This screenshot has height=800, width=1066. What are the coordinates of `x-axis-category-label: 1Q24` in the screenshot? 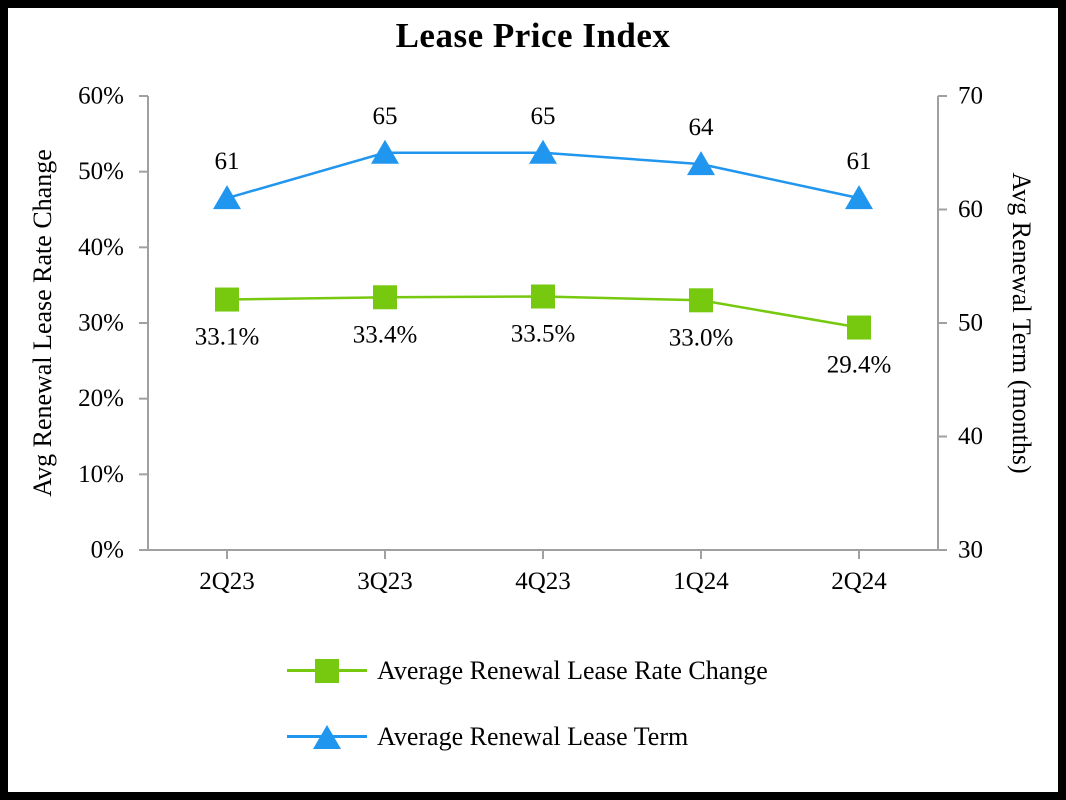 It's located at (701, 581).